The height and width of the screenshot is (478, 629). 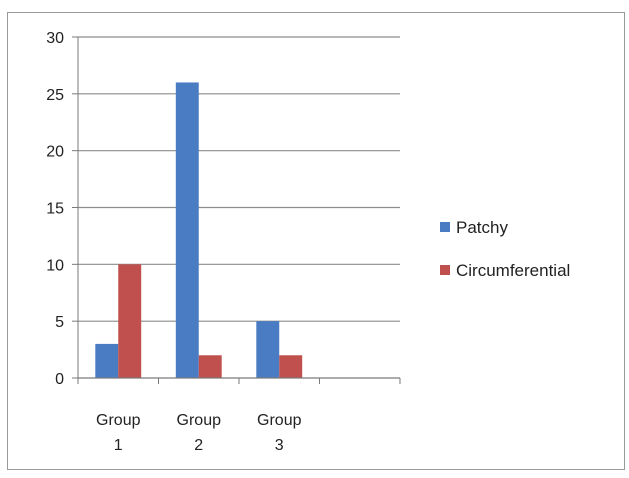 I want to click on x-axis: Group 1 Group 2 Group 3, so click(x=239, y=415).